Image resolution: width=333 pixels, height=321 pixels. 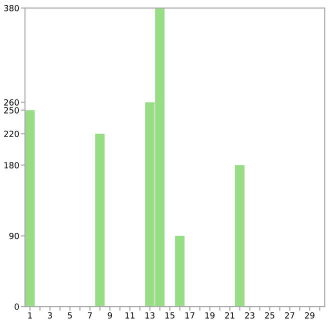 What do you see at coordinates (14, 236) in the screenshot?
I see `y-tick-label: 90` at bounding box center [14, 236].